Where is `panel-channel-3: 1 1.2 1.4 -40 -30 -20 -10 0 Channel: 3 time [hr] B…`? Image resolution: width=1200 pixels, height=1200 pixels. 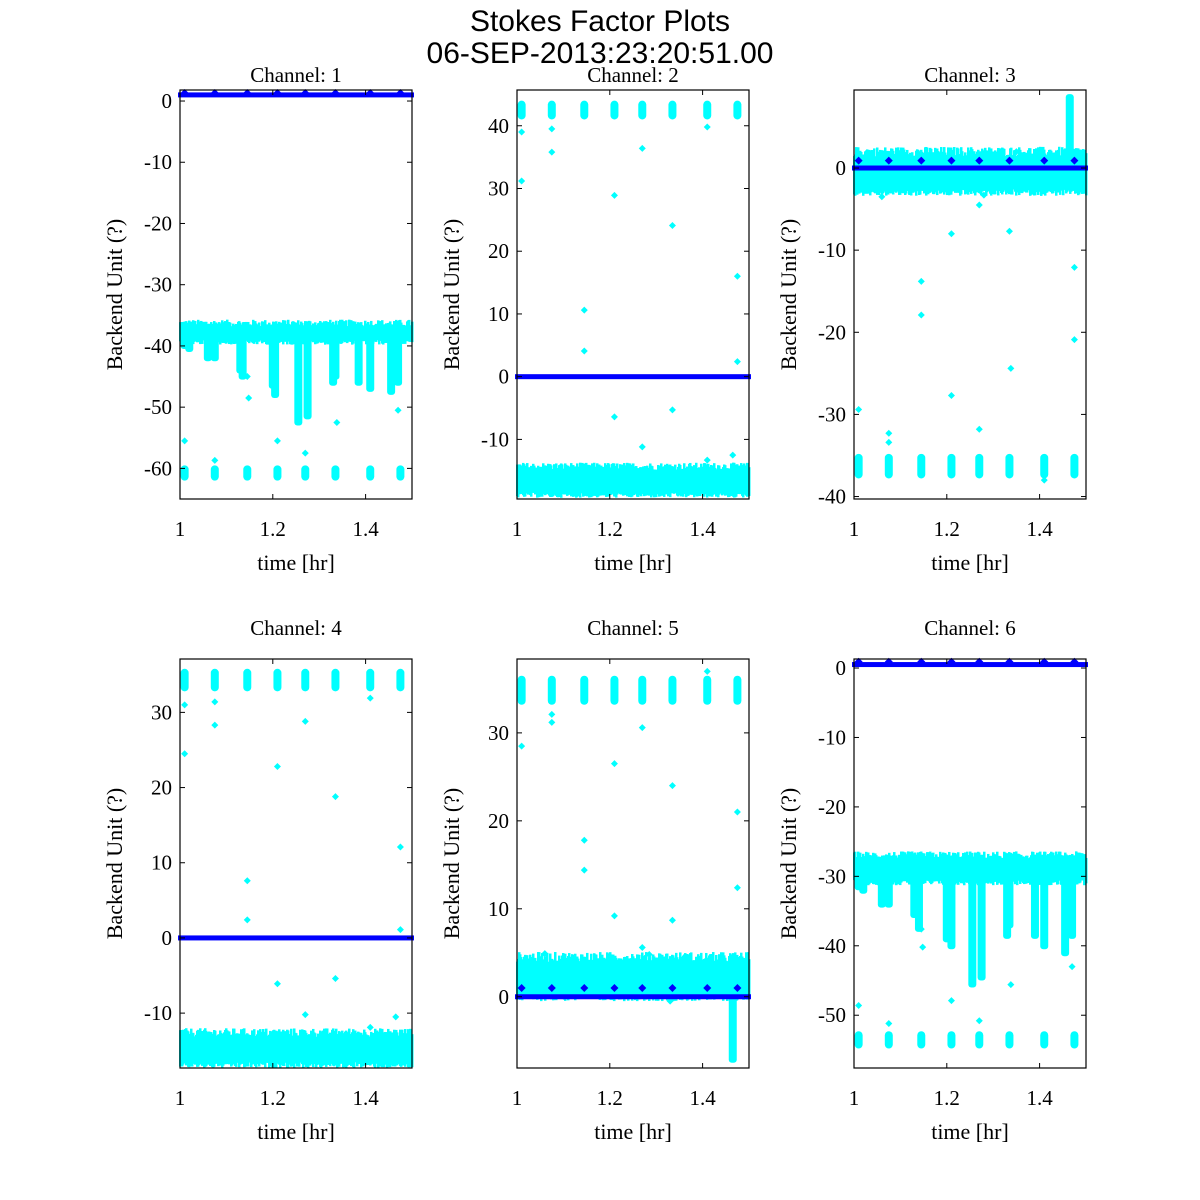 panel-channel-3: 1 1.2 1.4 -40 -30 -20 -10 0 Channel: 3 time [hr] B… is located at coordinates (932, 319).